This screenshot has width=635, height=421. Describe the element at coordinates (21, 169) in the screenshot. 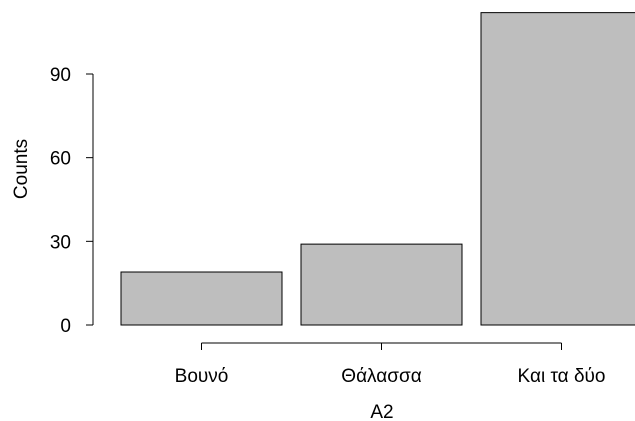

I see `y-axis-label: Counts` at that location.